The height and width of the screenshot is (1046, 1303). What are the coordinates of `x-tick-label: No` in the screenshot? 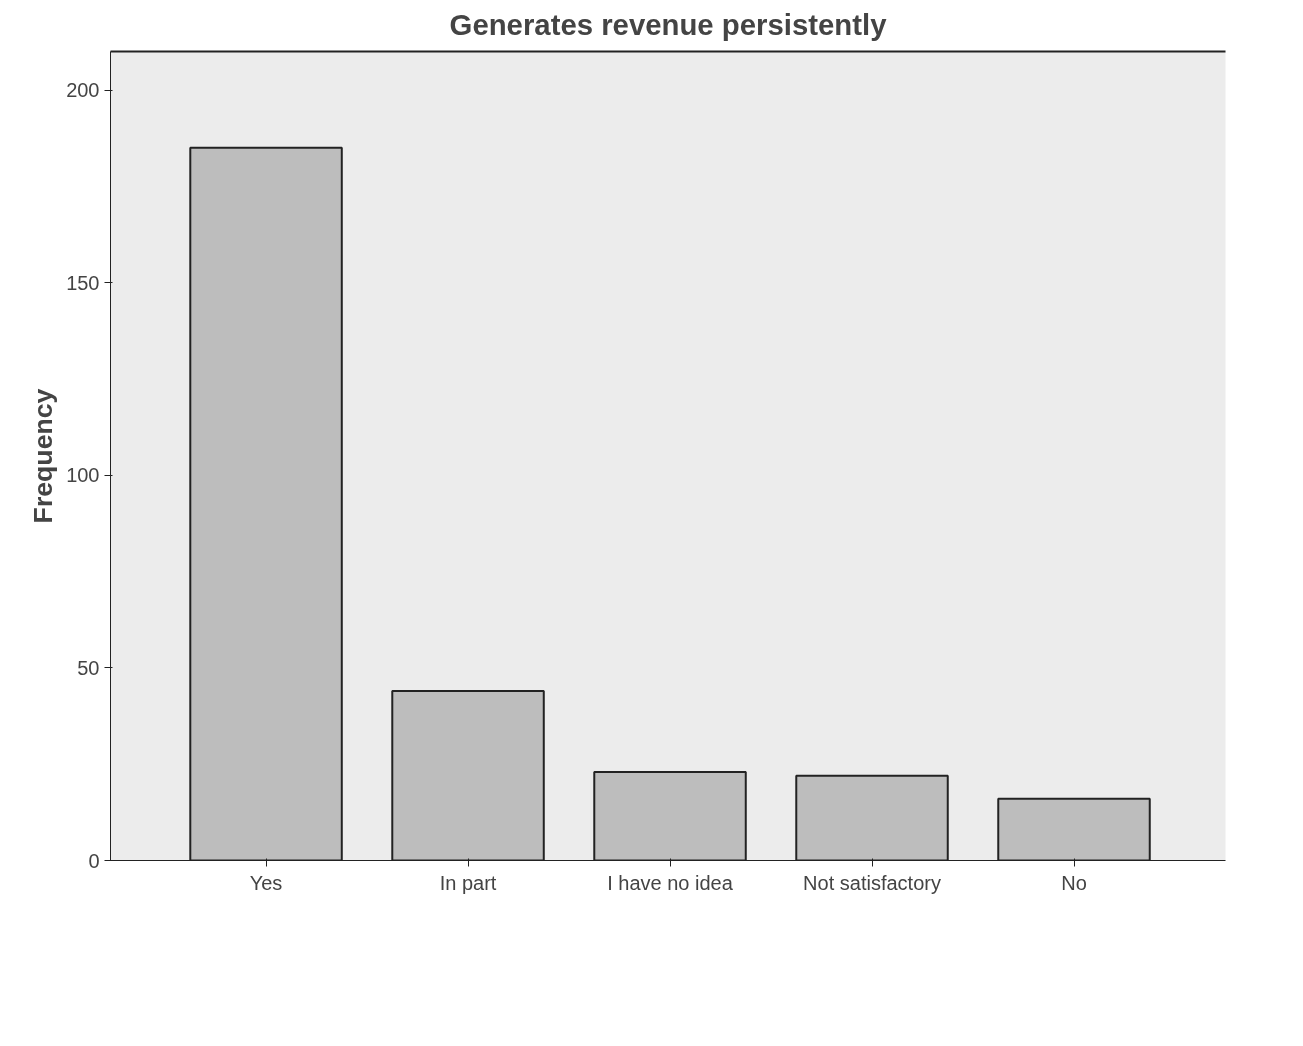 It's located at (1074, 882).